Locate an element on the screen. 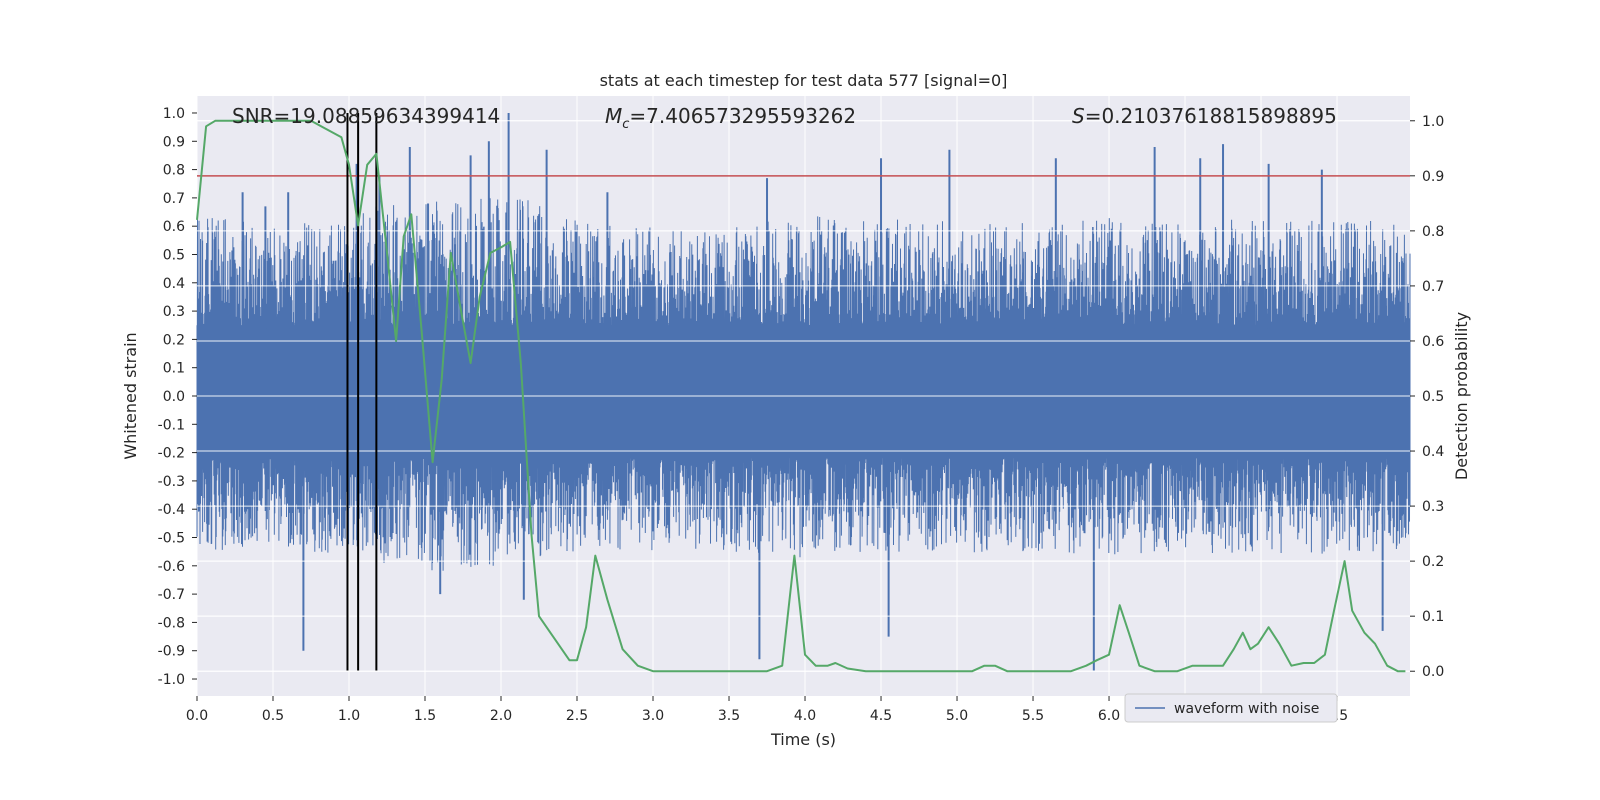  y-tick-label: 0.7 is located at coordinates (174, 199).